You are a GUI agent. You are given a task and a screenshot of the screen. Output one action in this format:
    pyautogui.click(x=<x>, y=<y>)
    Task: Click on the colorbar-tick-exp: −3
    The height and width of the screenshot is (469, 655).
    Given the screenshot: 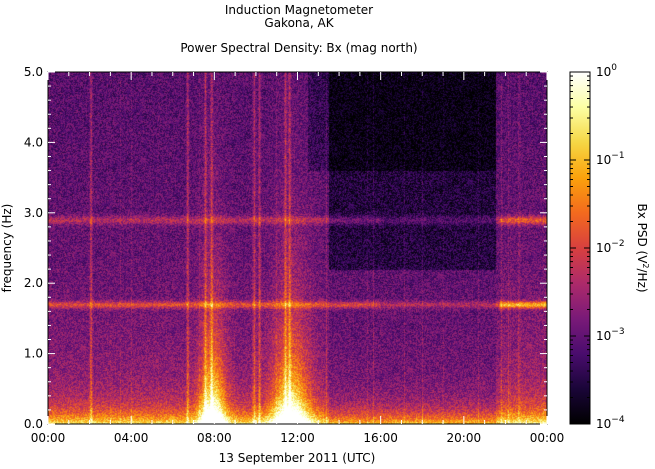 What is the action you would take?
    pyautogui.click(x=617, y=332)
    